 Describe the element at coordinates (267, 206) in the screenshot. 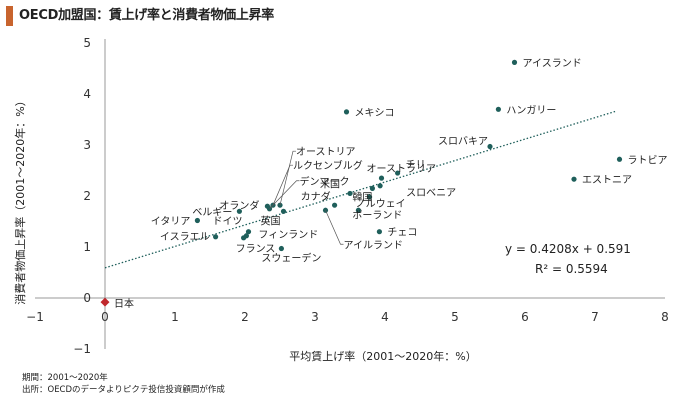

I see `point-オランダ` at that location.